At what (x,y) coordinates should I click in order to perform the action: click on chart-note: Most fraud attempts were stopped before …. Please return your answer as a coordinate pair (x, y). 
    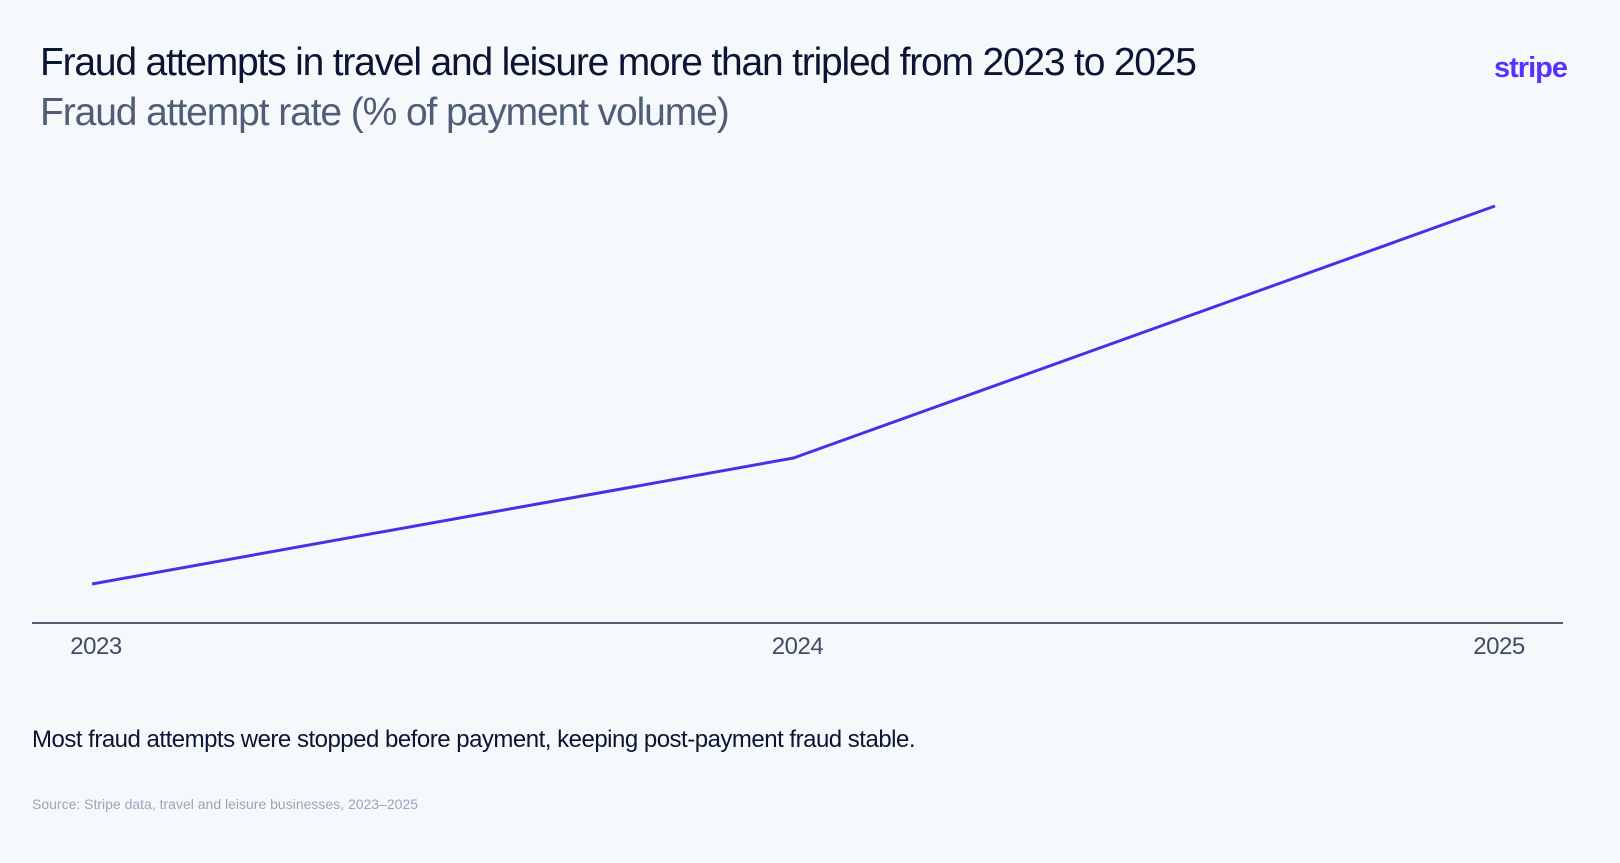
    Looking at the image, I should click on (474, 739).